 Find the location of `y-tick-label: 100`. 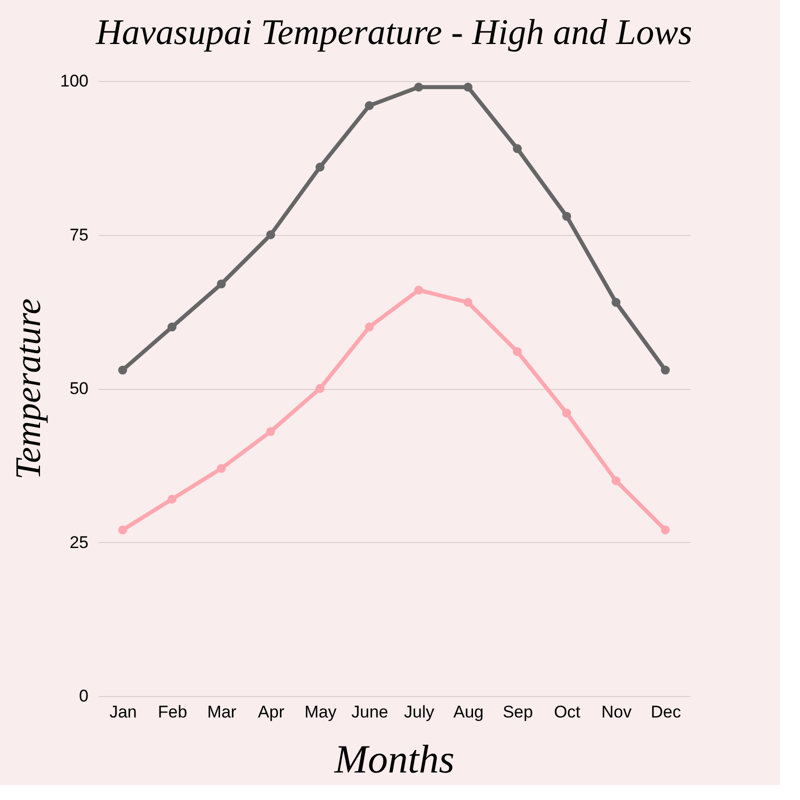

y-tick-label: 100 is located at coordinates (74, 81).